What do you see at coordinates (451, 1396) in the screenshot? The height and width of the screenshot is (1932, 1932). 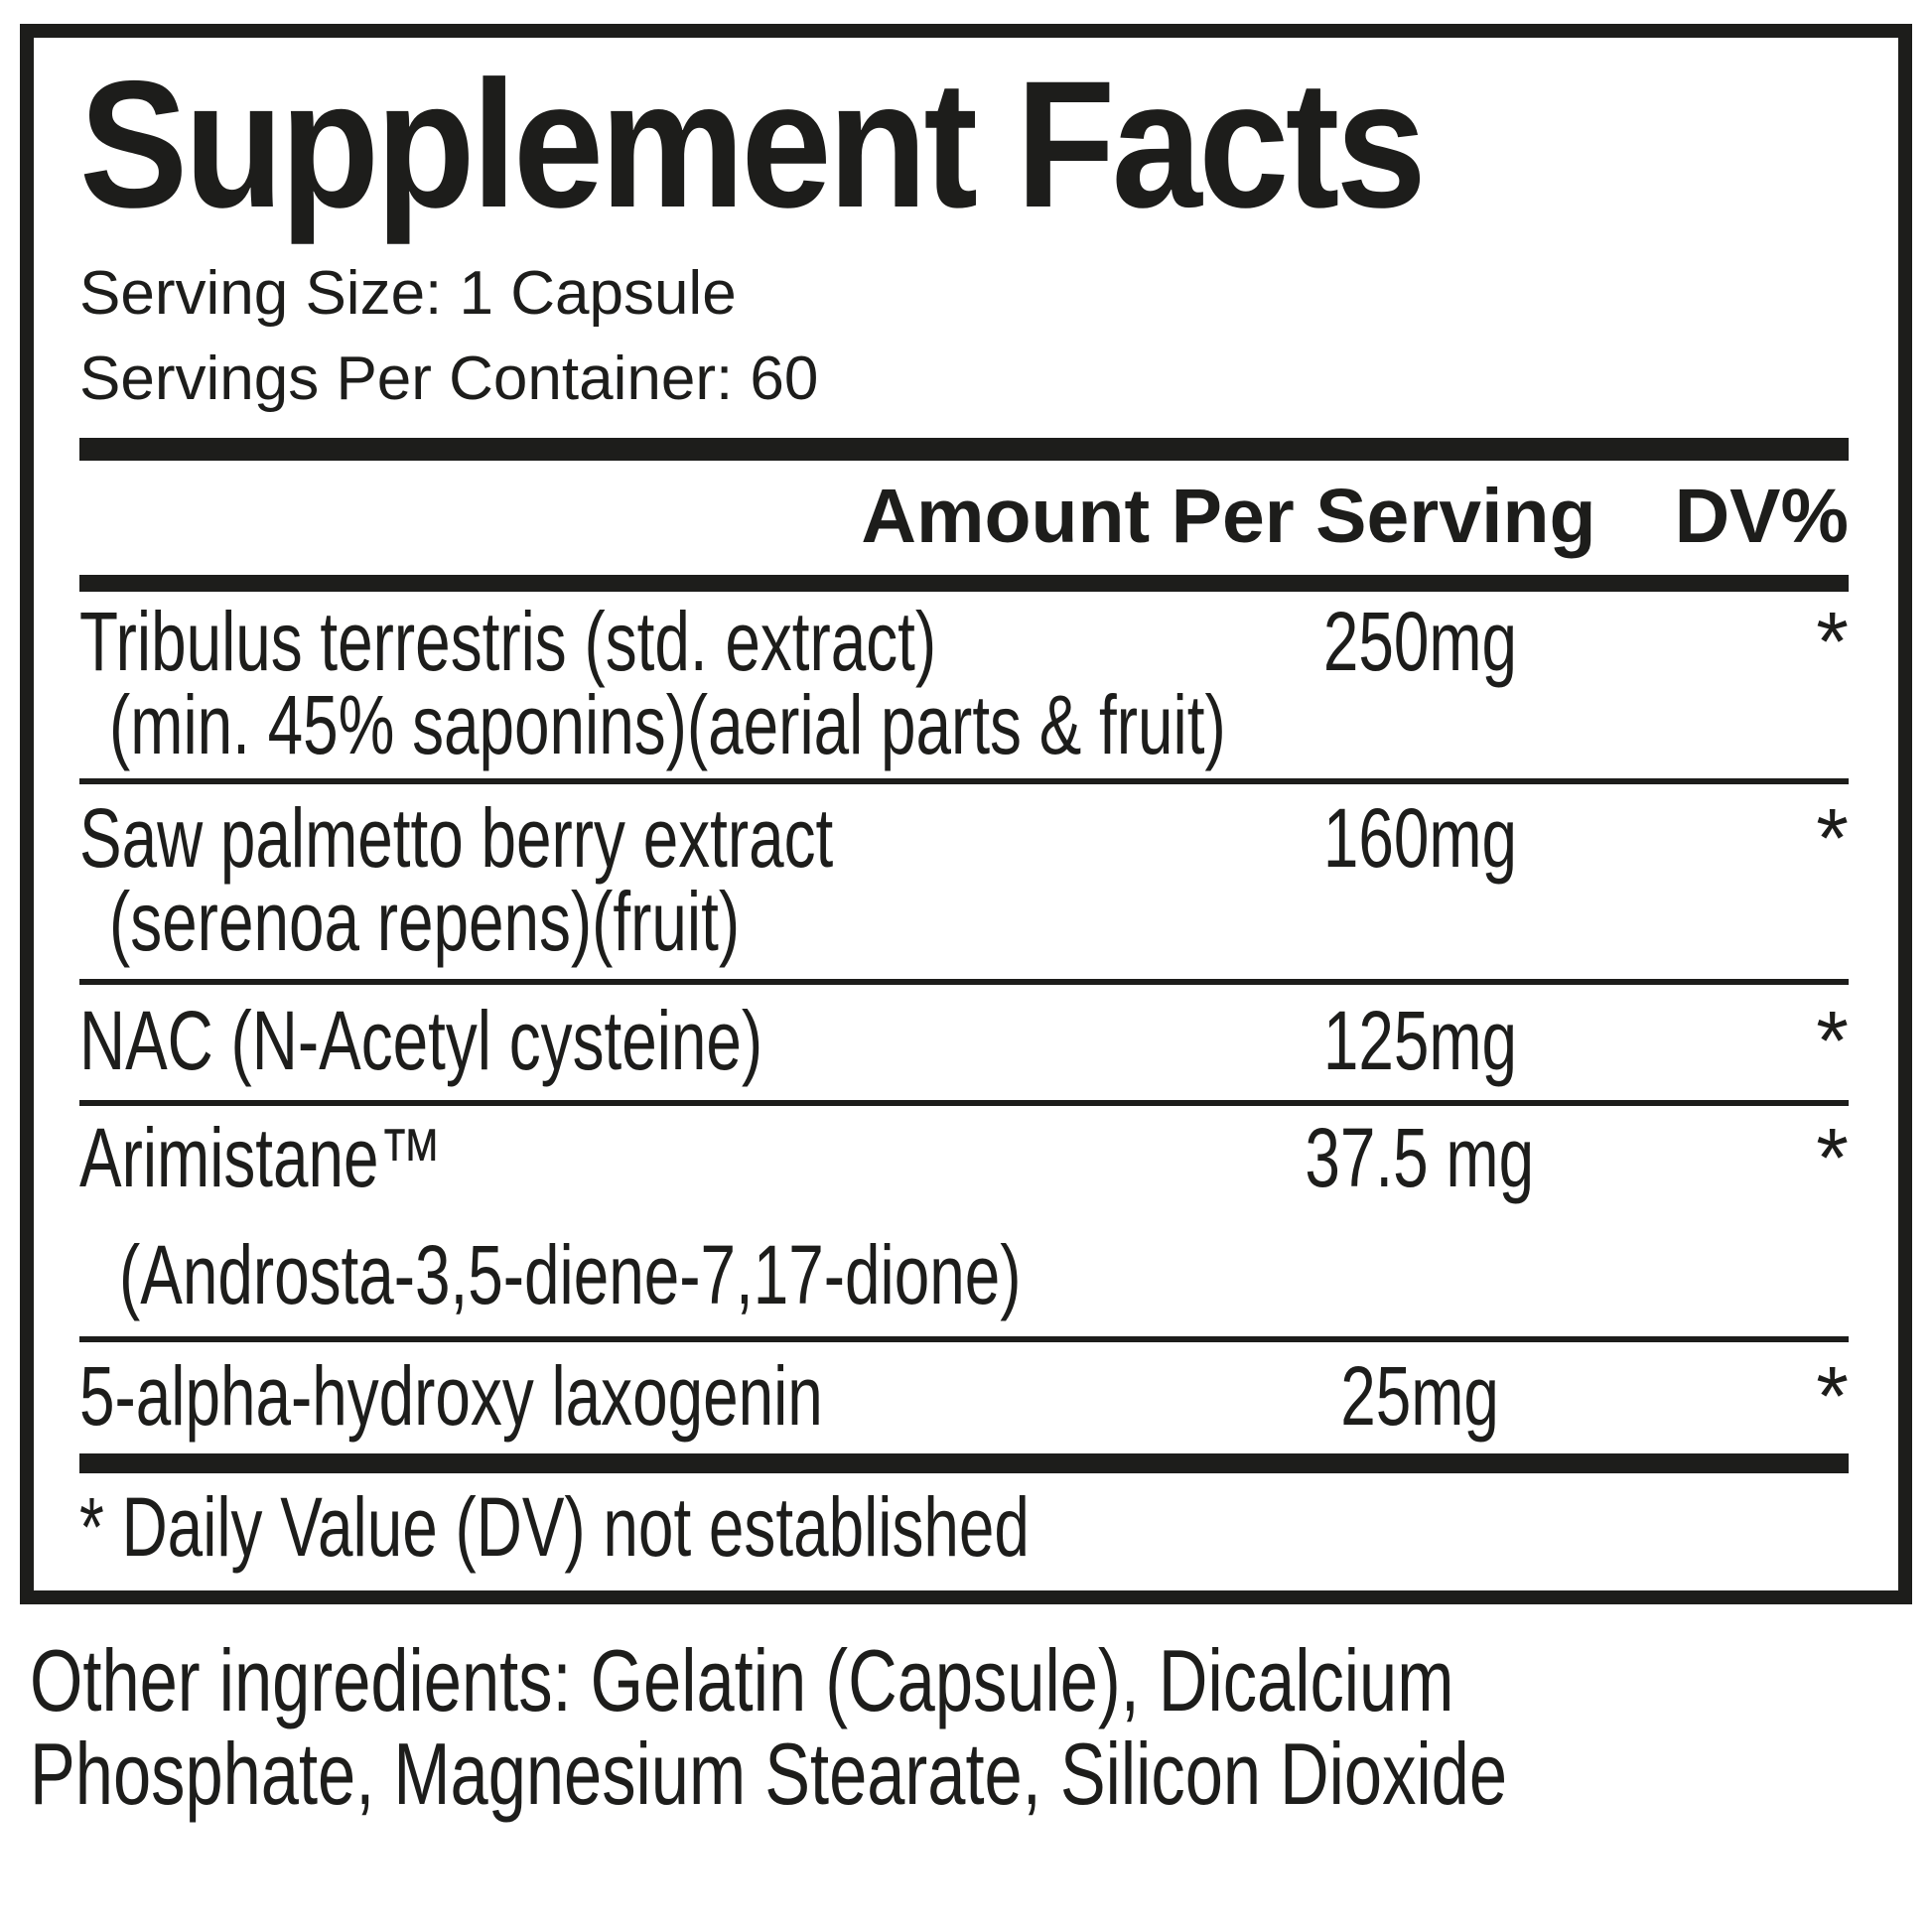 I see `ingredient-name: 5-alpha-hydroxy laxogenin` at bounding box center [451, 1396].